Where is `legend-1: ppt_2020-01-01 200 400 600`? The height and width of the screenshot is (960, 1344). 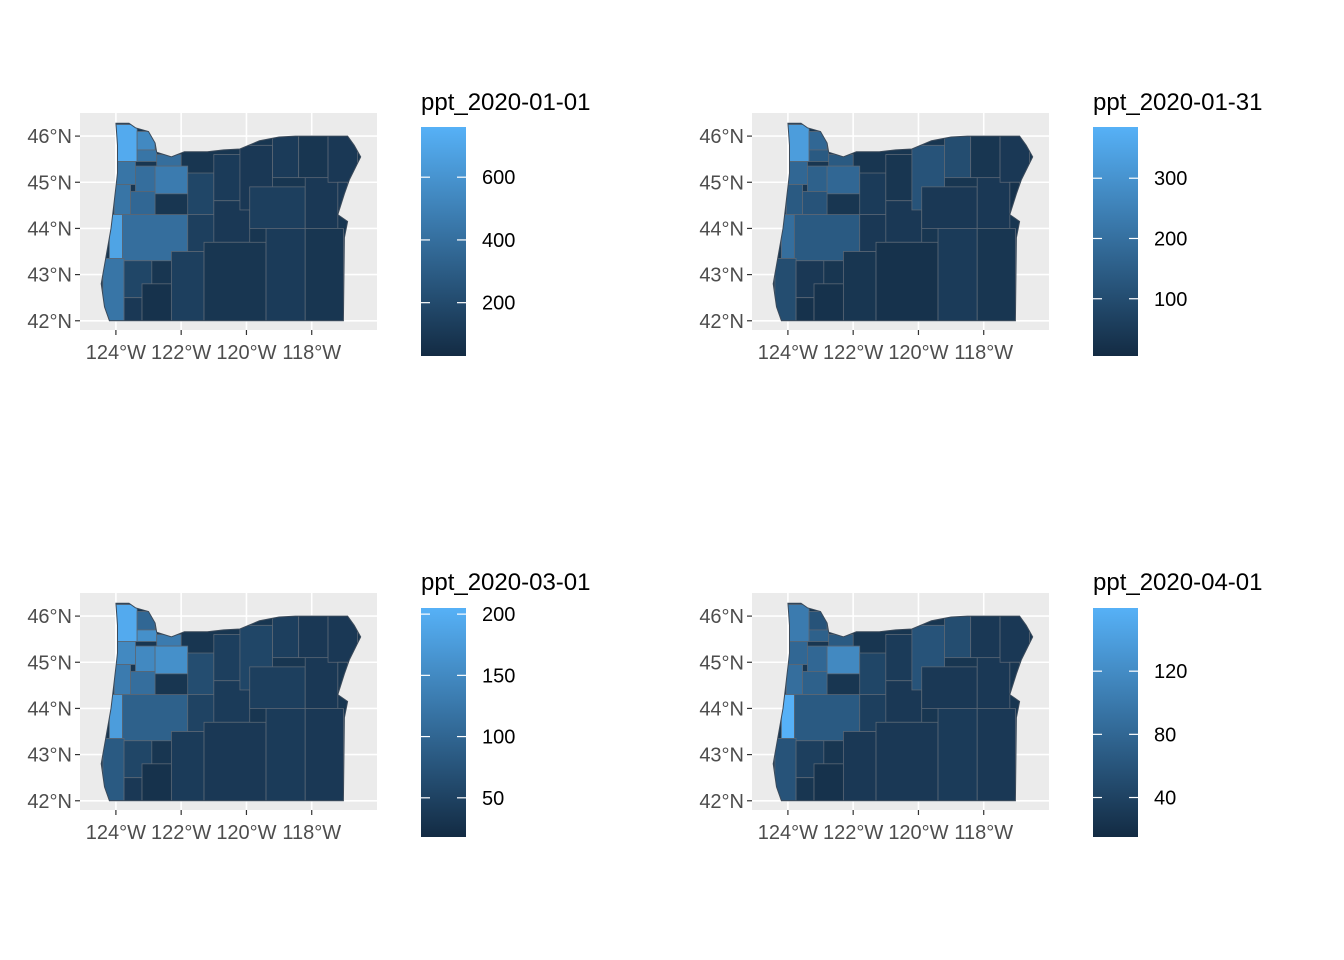 legend-1: ppt_2020-01-01 200 400 600 is located at coordinates (505, 222).